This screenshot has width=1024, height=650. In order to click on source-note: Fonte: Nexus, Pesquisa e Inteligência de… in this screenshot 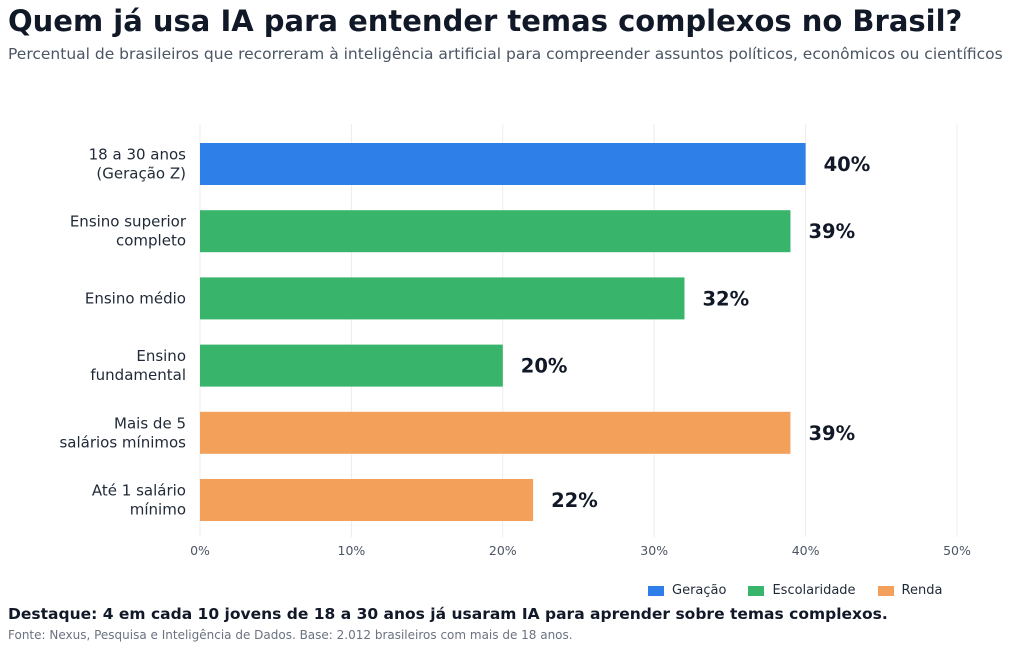, I will do `click(290, 635)`.